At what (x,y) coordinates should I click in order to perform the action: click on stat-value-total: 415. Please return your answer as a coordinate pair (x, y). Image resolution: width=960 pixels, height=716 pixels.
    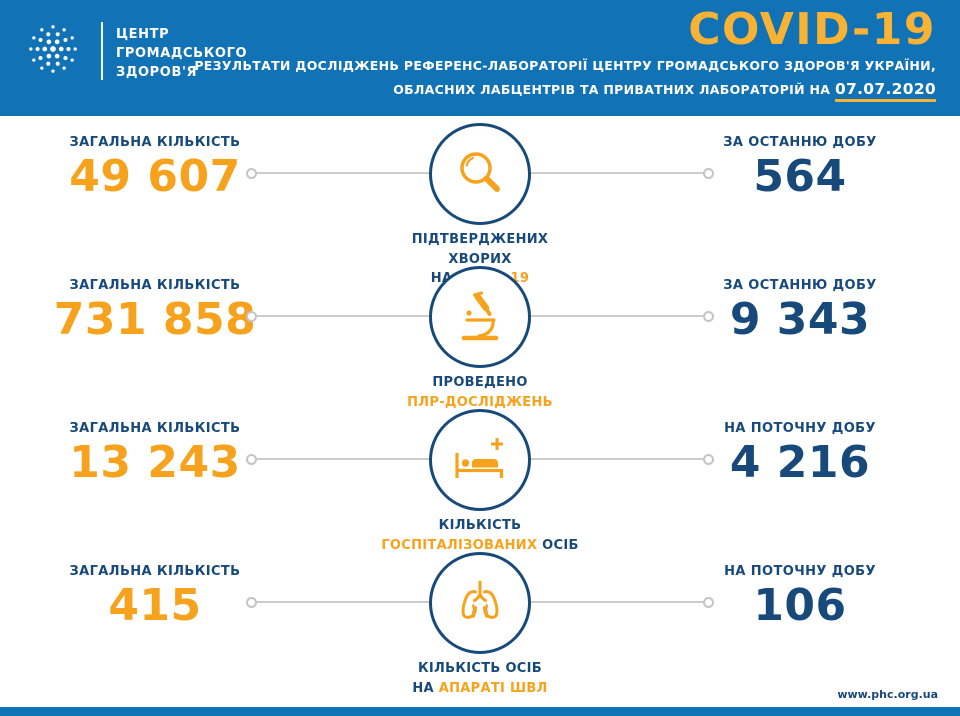
    Looking at the image, I should click on (155, 605).